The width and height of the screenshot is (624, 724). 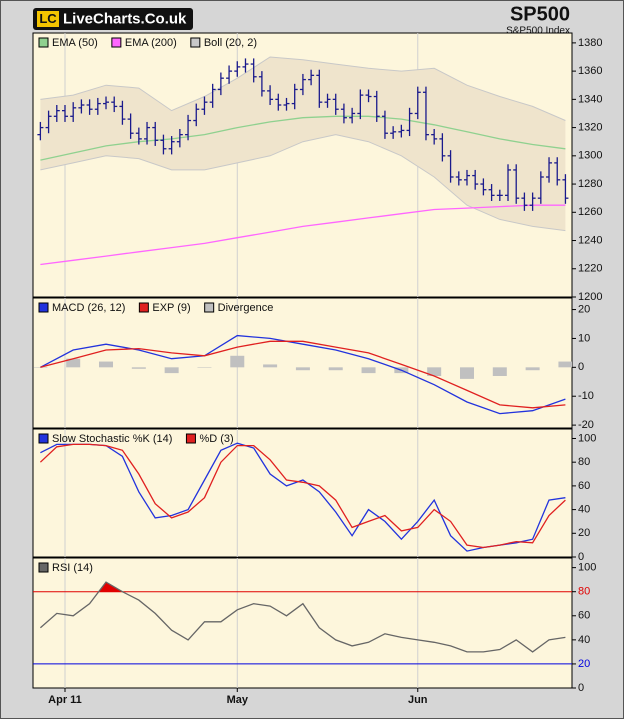 I want to click on logo-mark: LC, so click(x=48, y=18).